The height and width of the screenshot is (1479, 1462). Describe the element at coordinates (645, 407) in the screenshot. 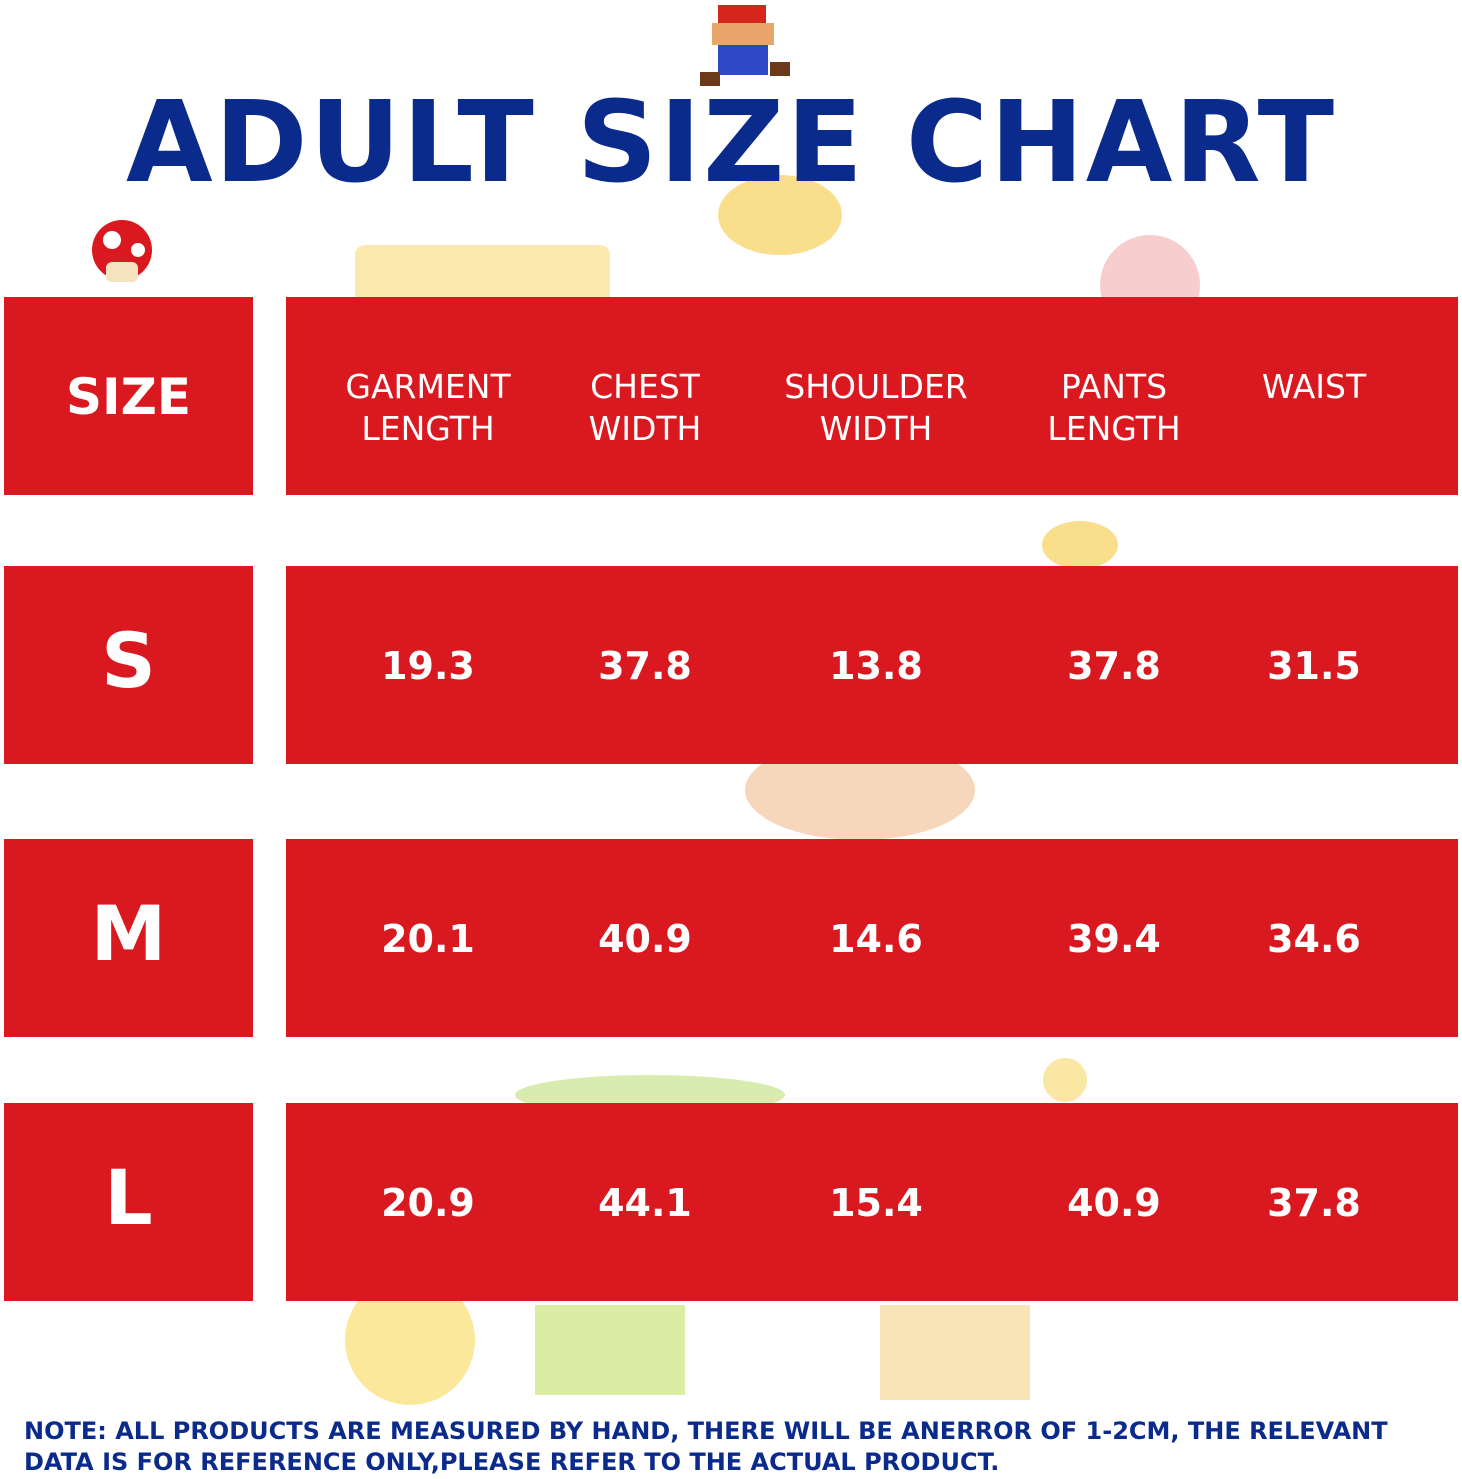

I see `column-header: CHEST WIDTH` at that location.